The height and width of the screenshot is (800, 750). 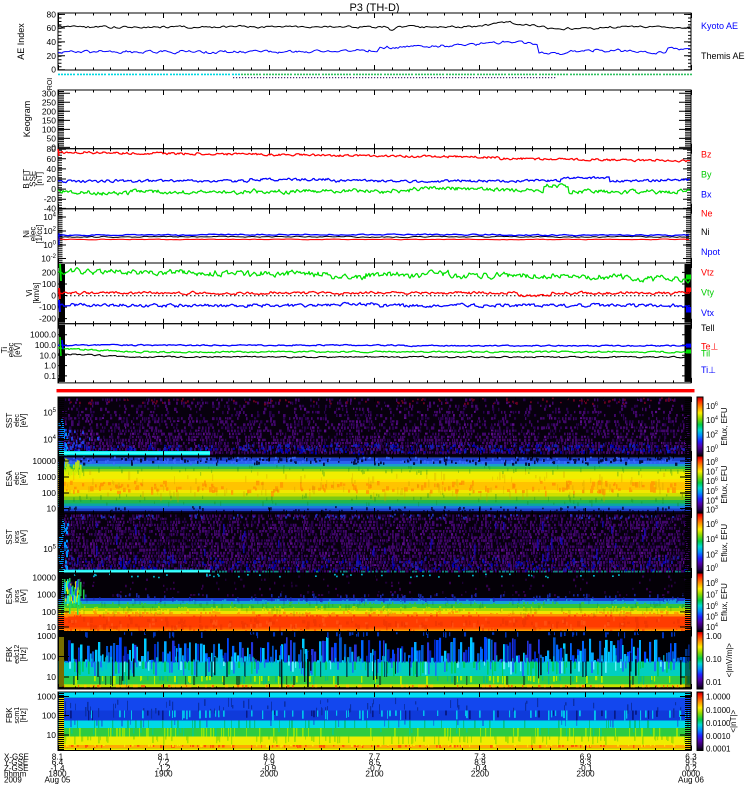 I want to click on svg-text: 1.0000, so click(x=718, y=697).